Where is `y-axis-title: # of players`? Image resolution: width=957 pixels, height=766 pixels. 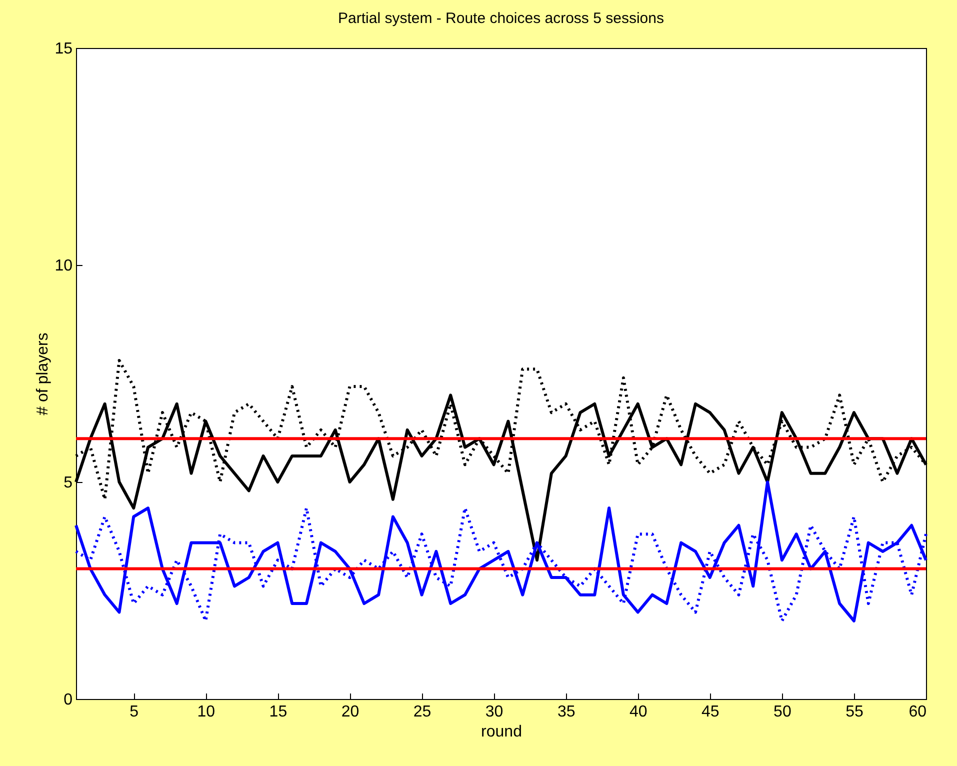 y-axis-title: # of players is located at coordinates (43, 374).